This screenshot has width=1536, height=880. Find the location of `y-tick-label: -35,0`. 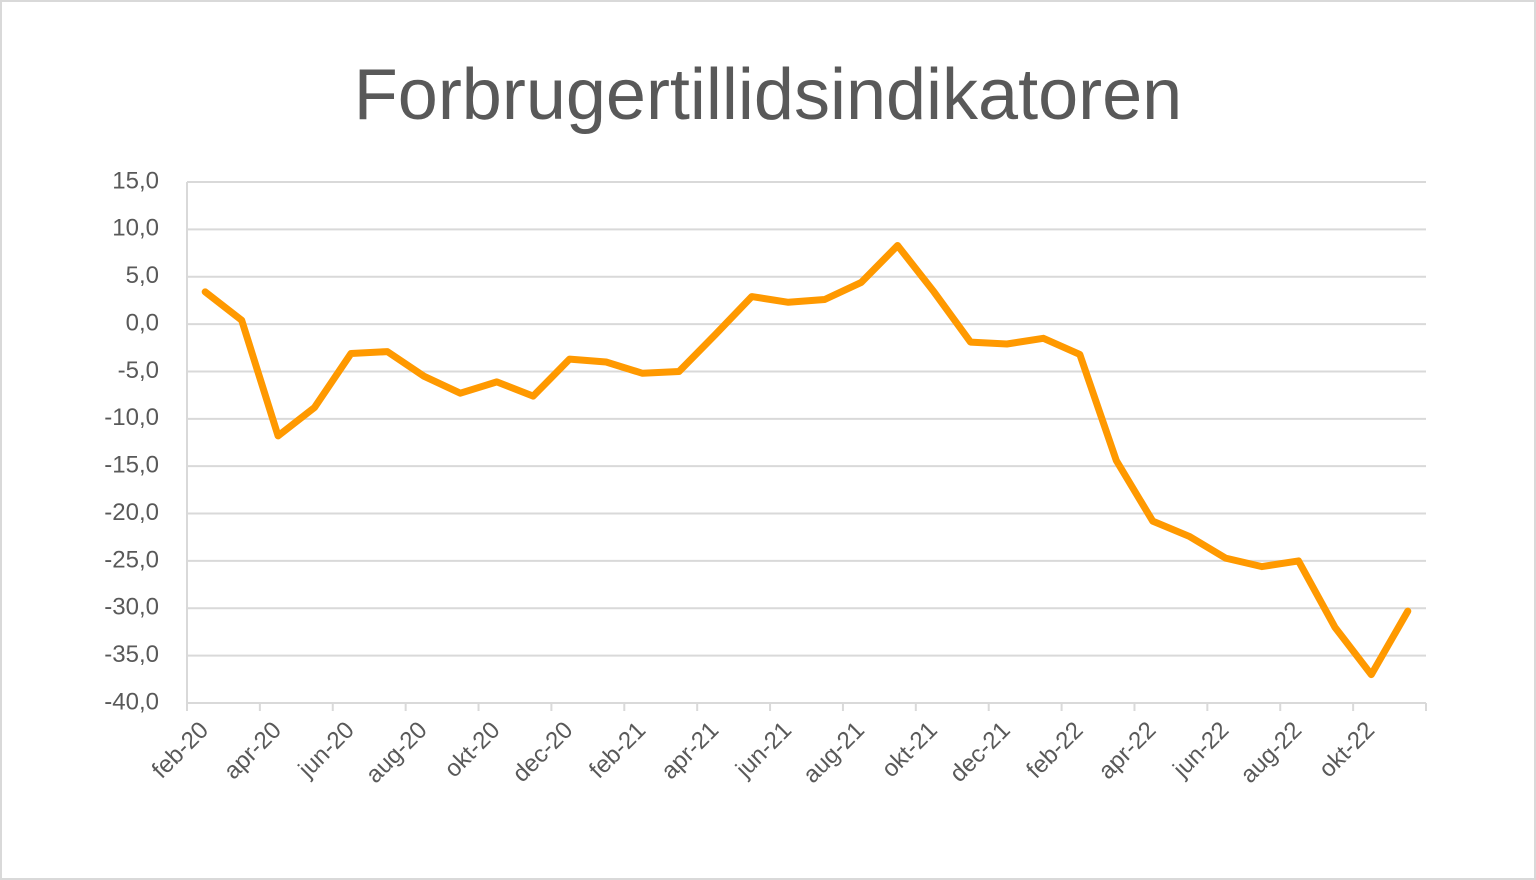

y-tick-label: -35,0 is located at coordinates (131, 654).